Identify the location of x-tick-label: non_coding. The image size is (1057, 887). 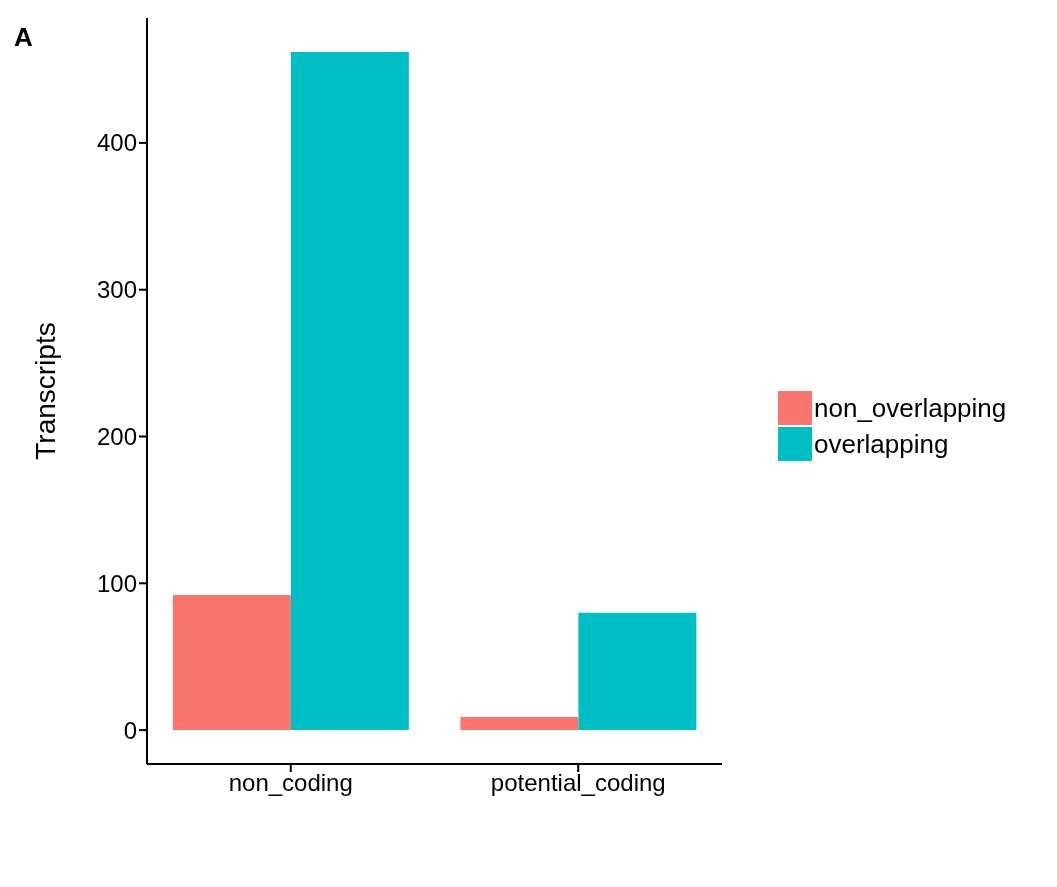
(290, 783).